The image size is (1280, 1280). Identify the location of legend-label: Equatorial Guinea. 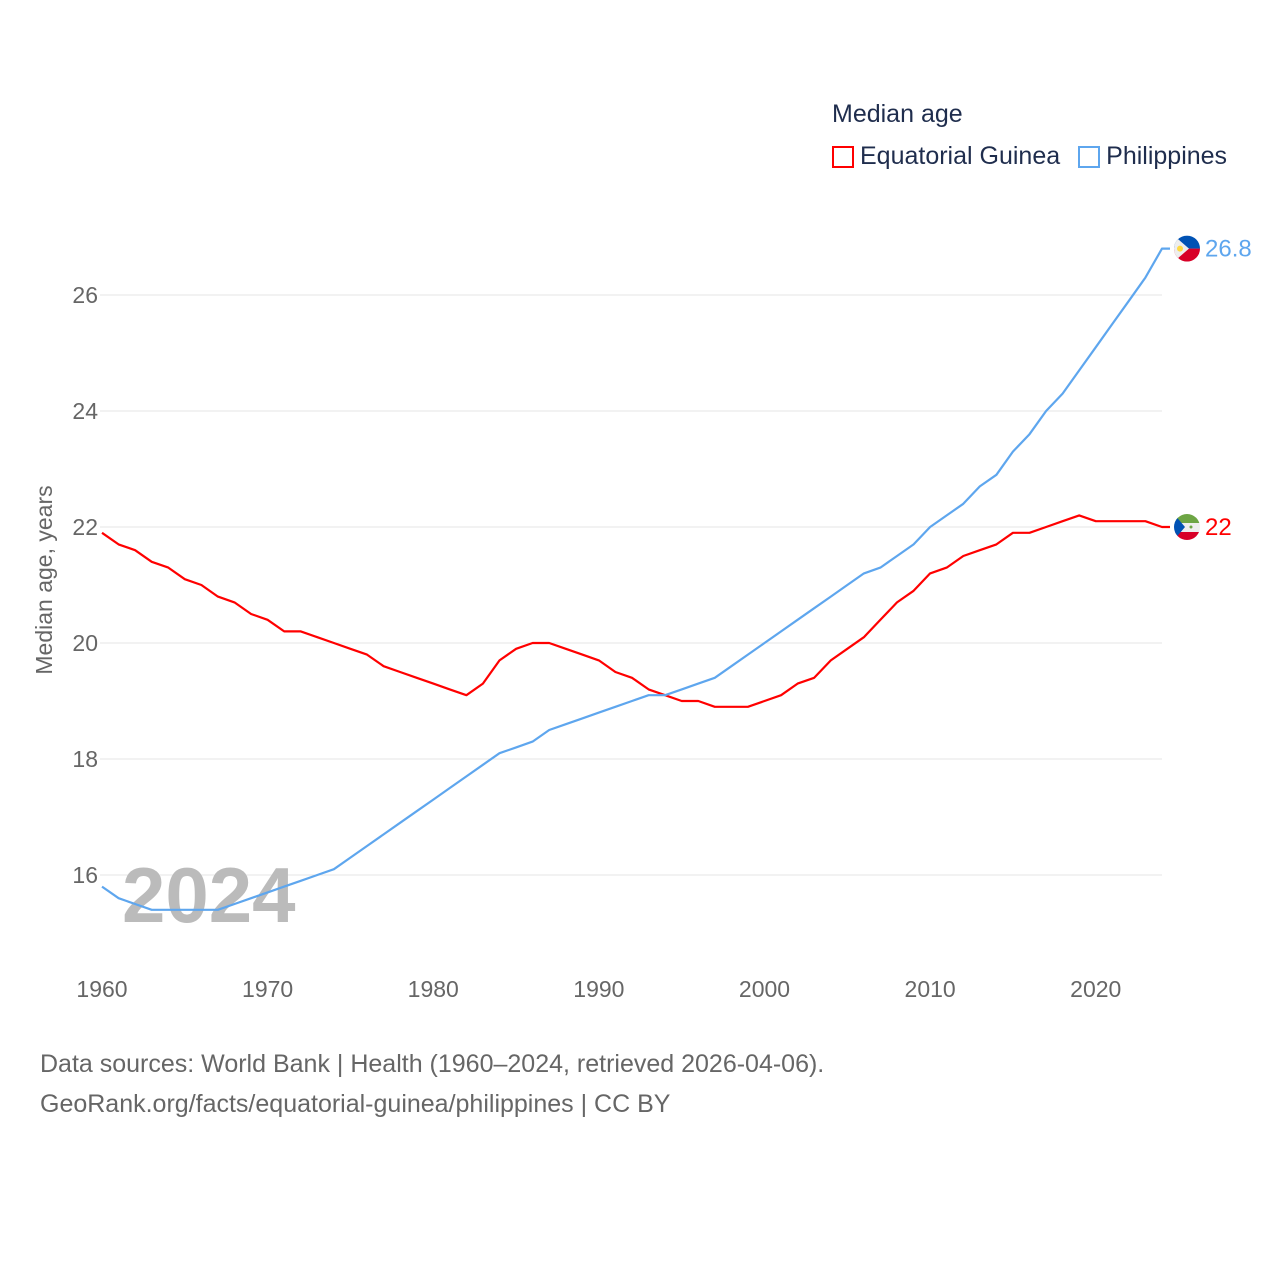
(960, 156).